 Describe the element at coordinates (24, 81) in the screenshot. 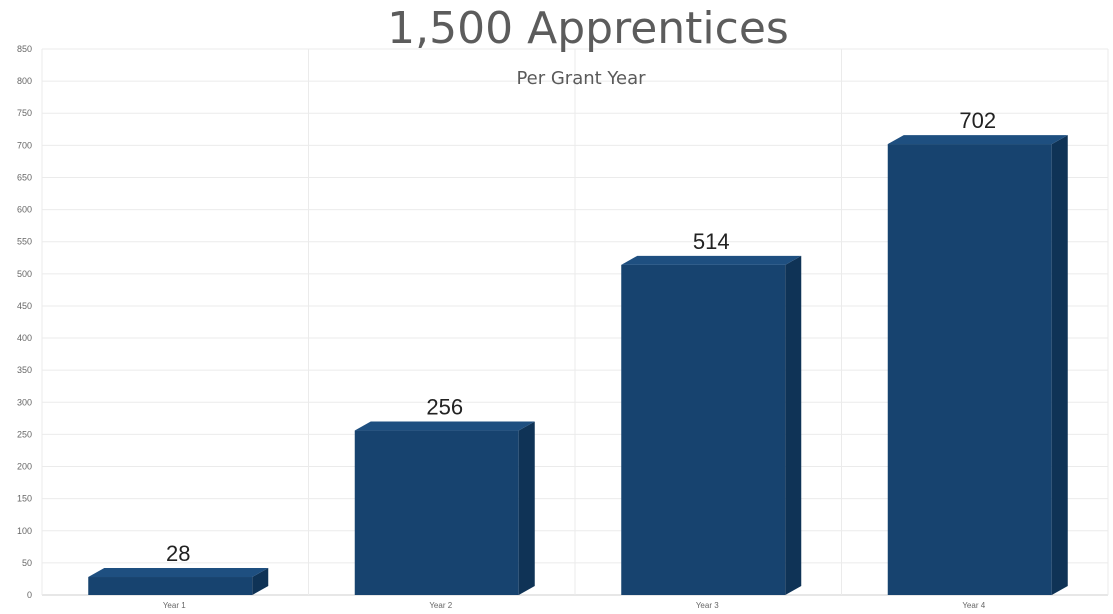

I see `y-tick-label: 800` at that location.